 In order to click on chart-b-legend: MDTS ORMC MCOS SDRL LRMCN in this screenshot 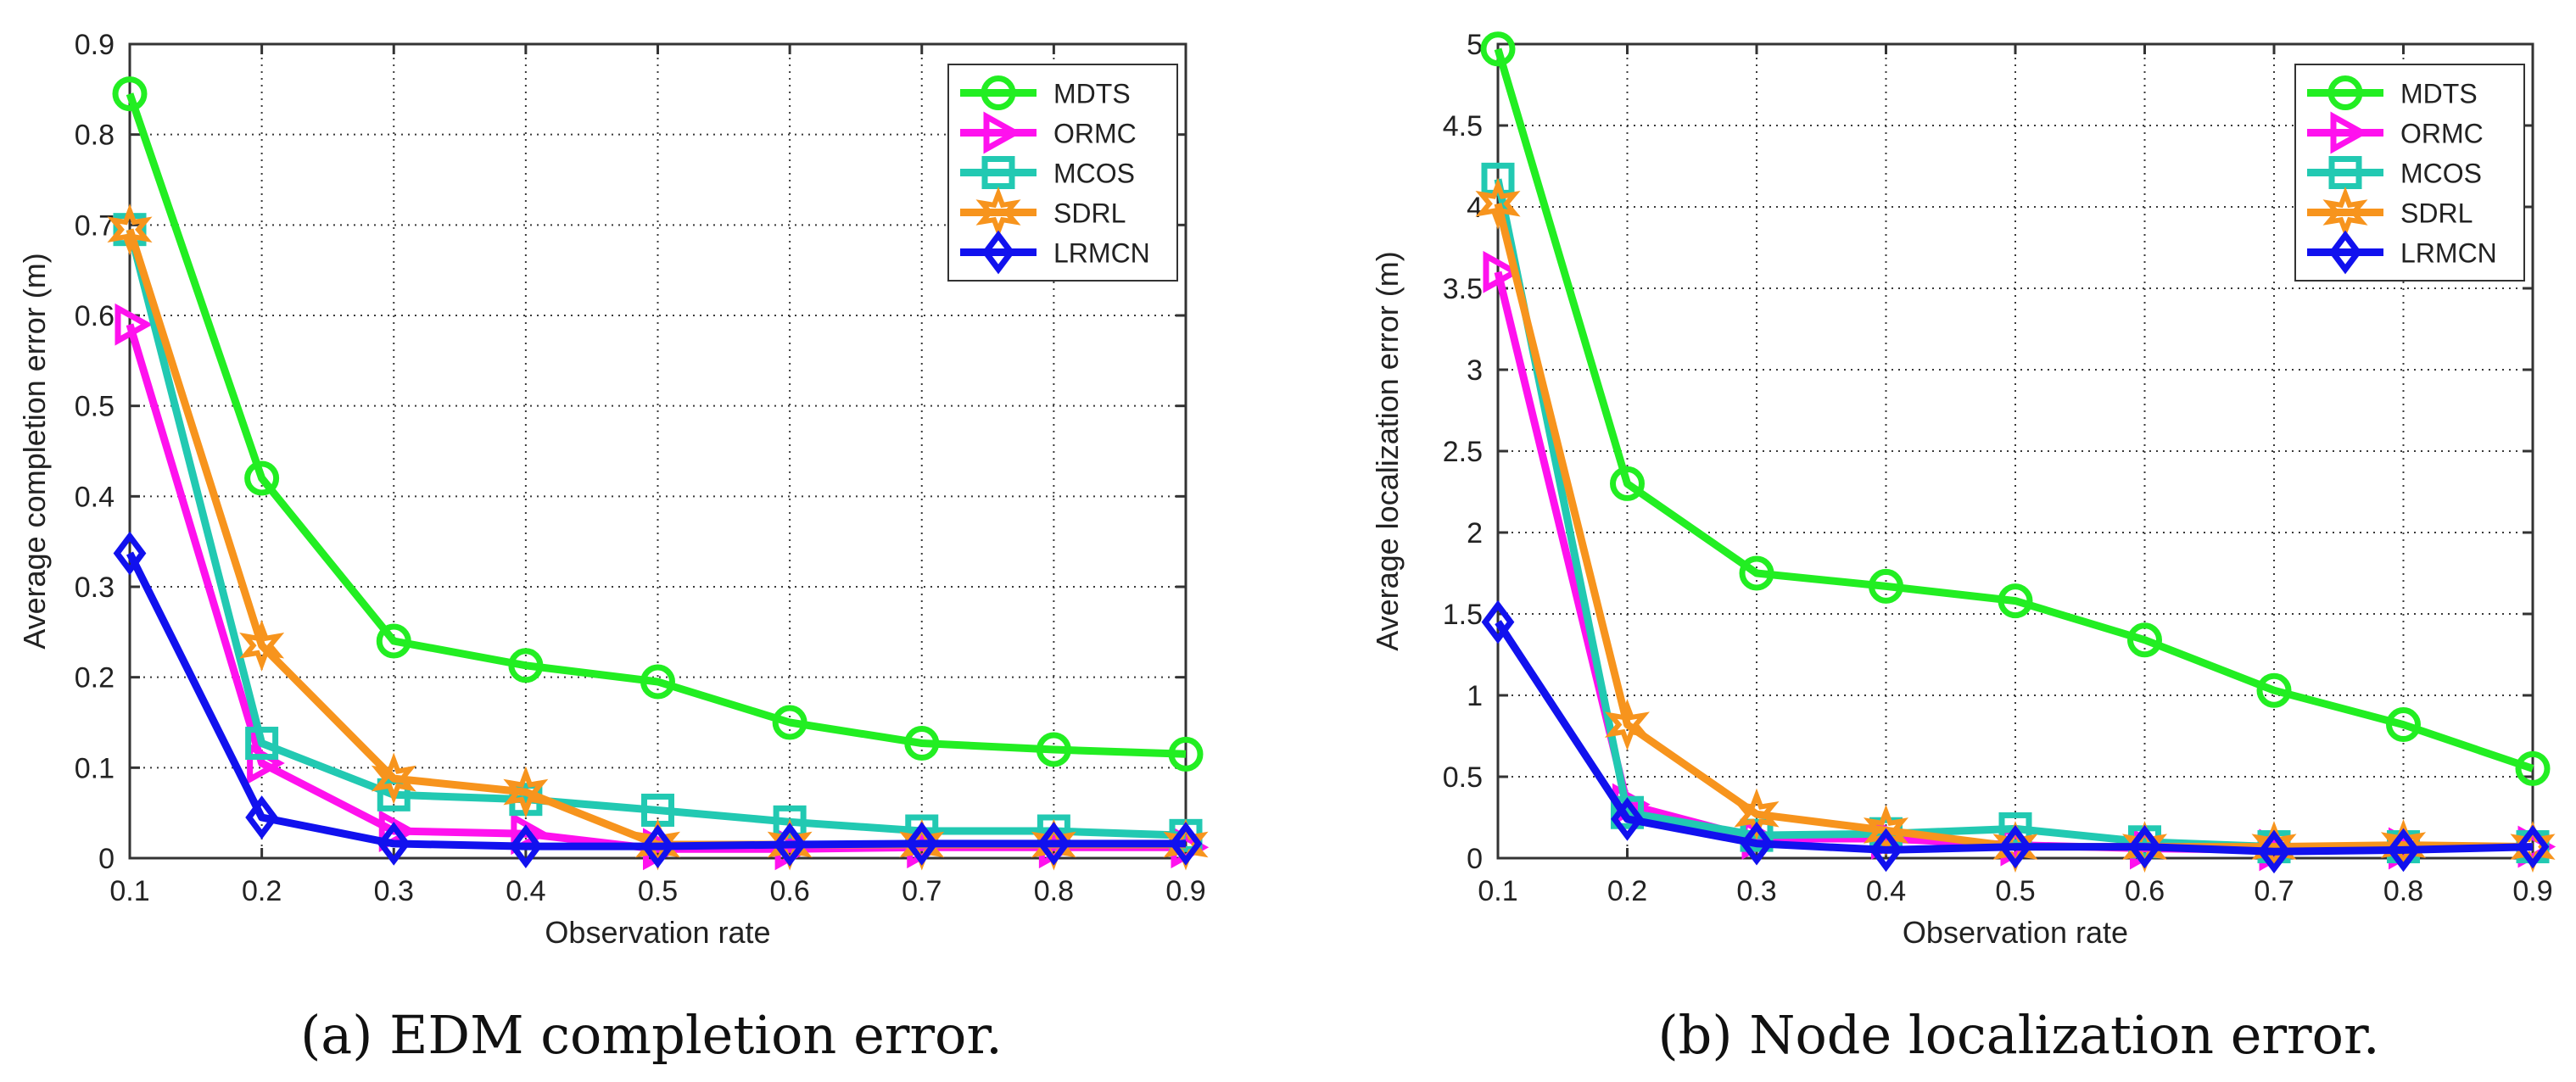, I will do `click(2409, 173)`.